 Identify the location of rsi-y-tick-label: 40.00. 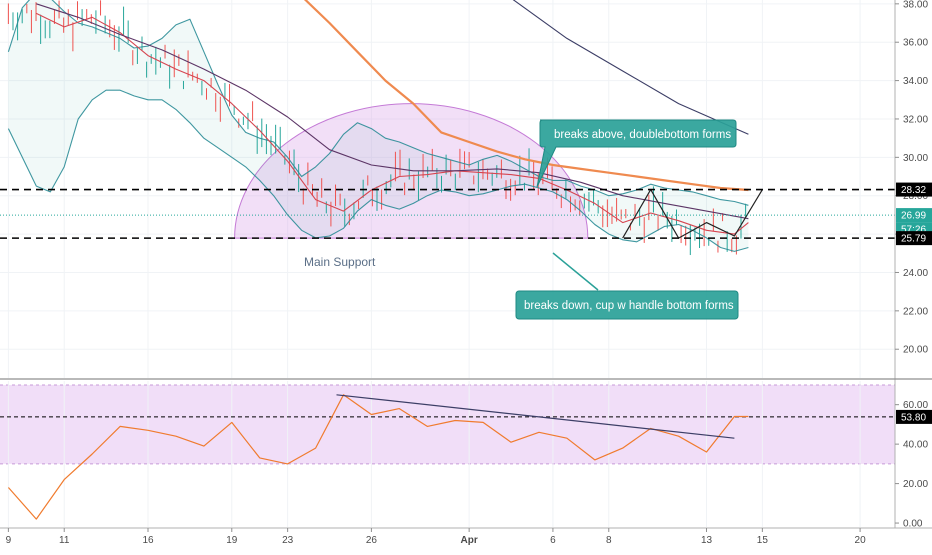
(915, 445).